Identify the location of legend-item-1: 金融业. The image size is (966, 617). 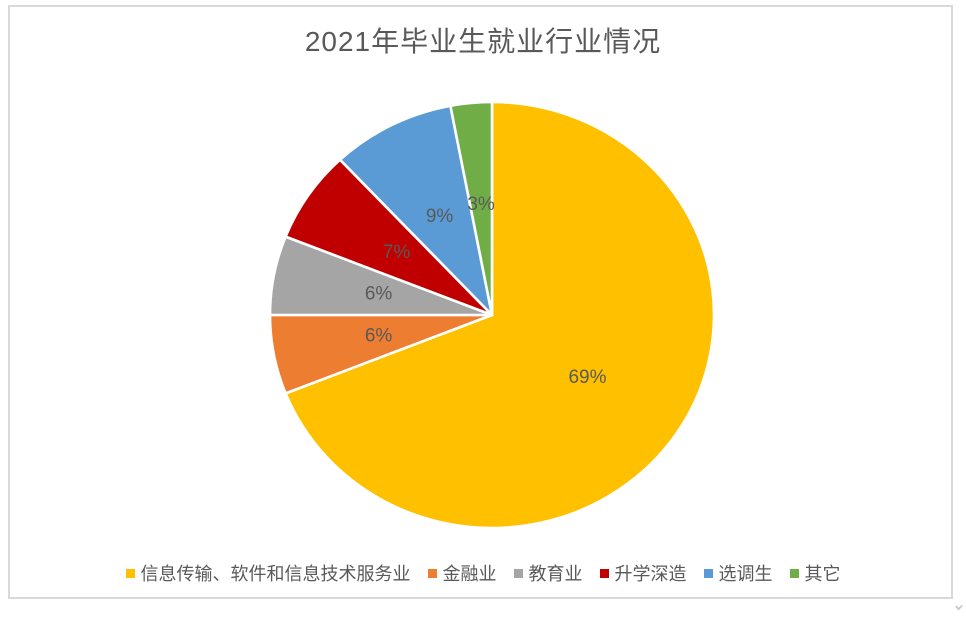
(462, 573).